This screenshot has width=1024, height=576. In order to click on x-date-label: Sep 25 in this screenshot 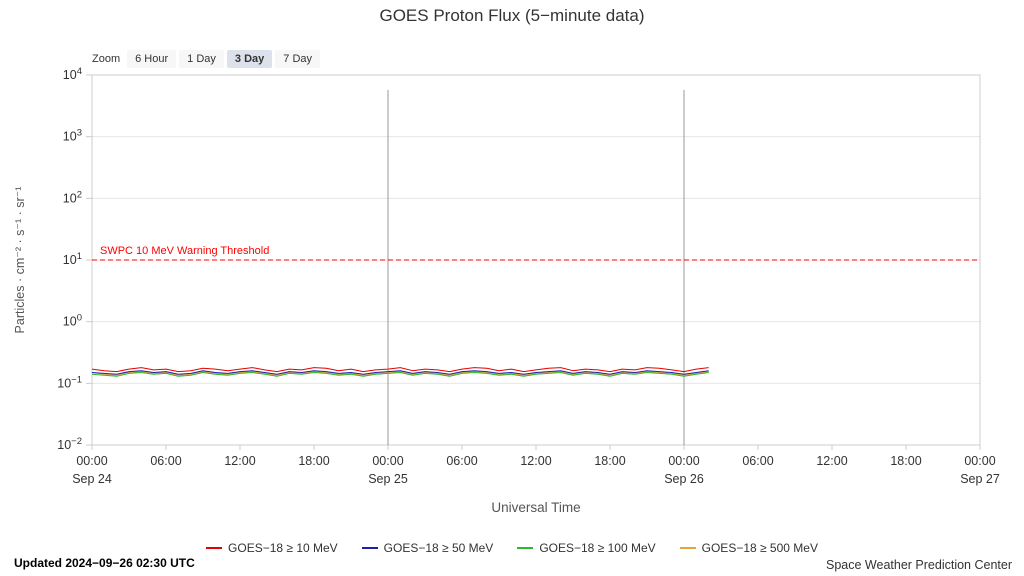, I will do `click(388, 479)`.